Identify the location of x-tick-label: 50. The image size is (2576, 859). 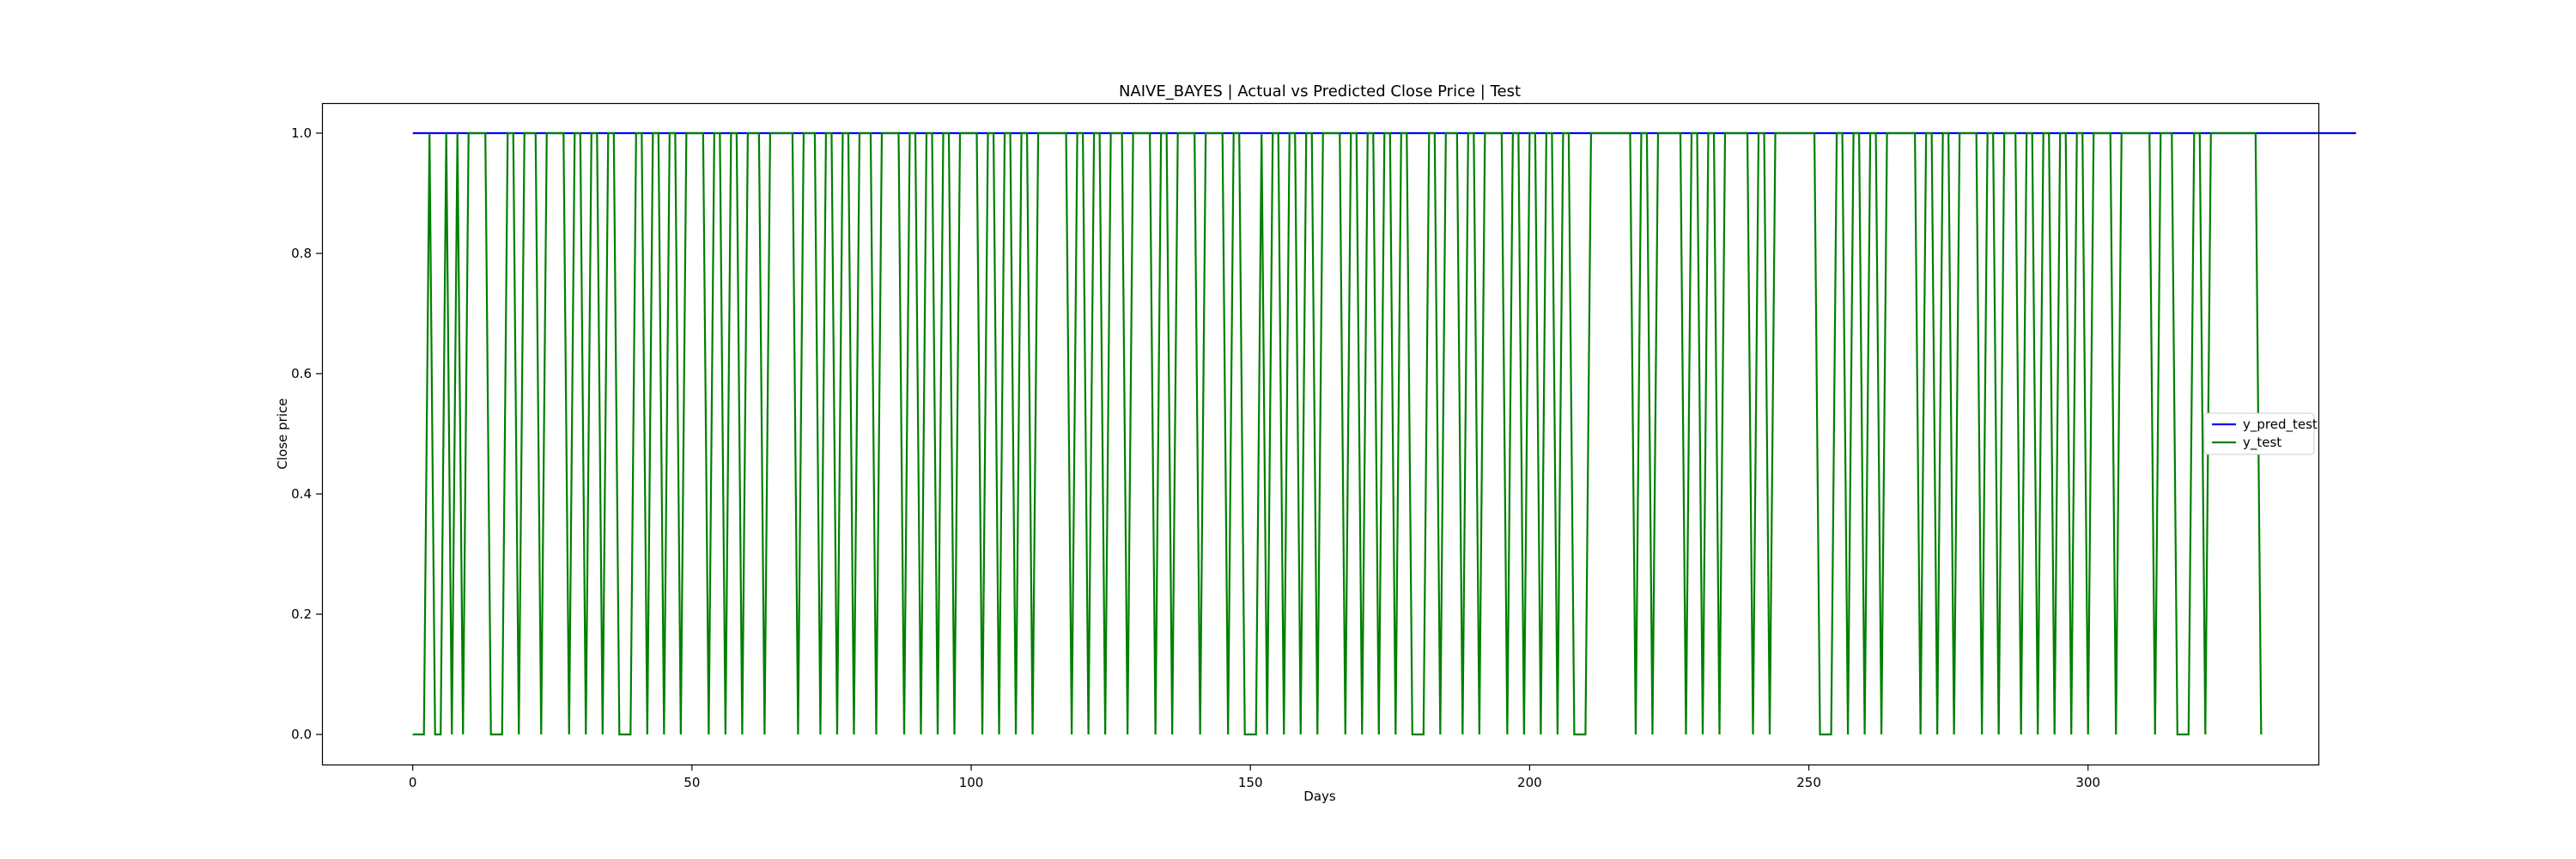
(691, 783).